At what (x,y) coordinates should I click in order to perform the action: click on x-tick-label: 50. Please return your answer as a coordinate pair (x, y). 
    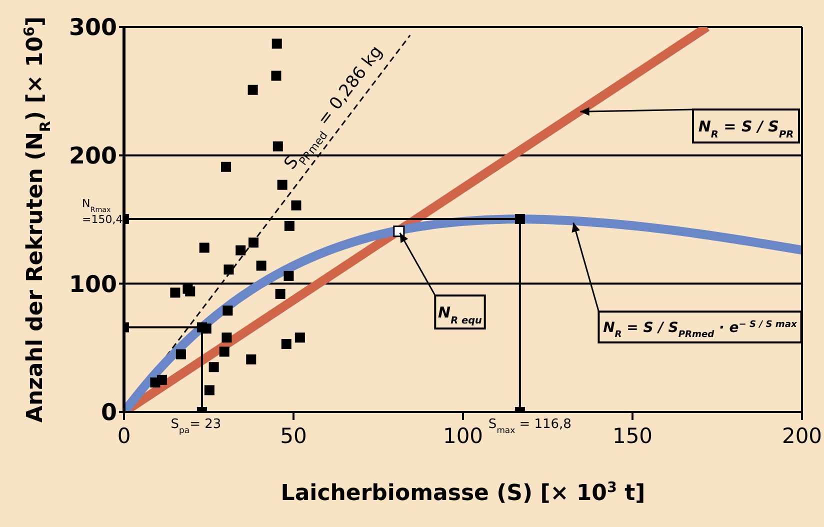
    Looking at the image, I should click on (293, 436).